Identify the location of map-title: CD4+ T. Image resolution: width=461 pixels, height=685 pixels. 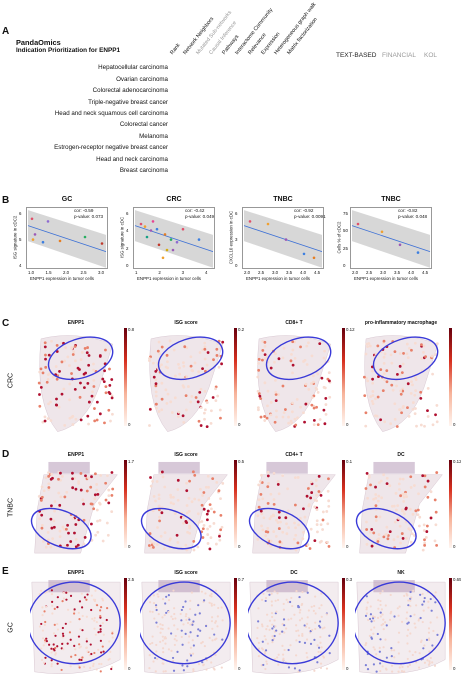
(294, 455).